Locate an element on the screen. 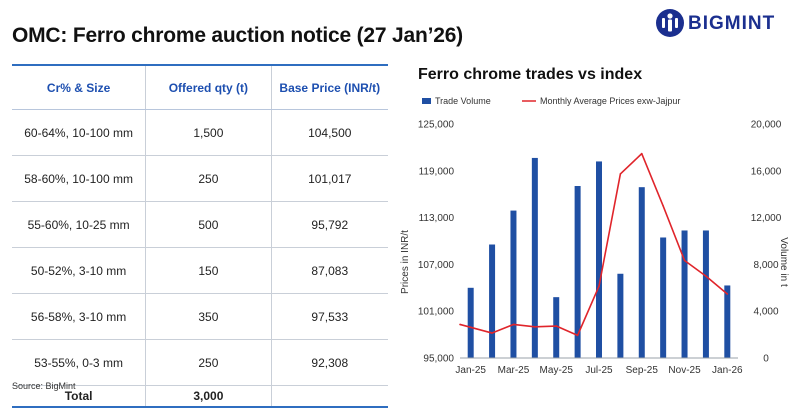 The height and width of the screenshot is (408, 804). table-row: 50-52%, 3-10 mm 150 87,083 is located at coordinates (200, 270).